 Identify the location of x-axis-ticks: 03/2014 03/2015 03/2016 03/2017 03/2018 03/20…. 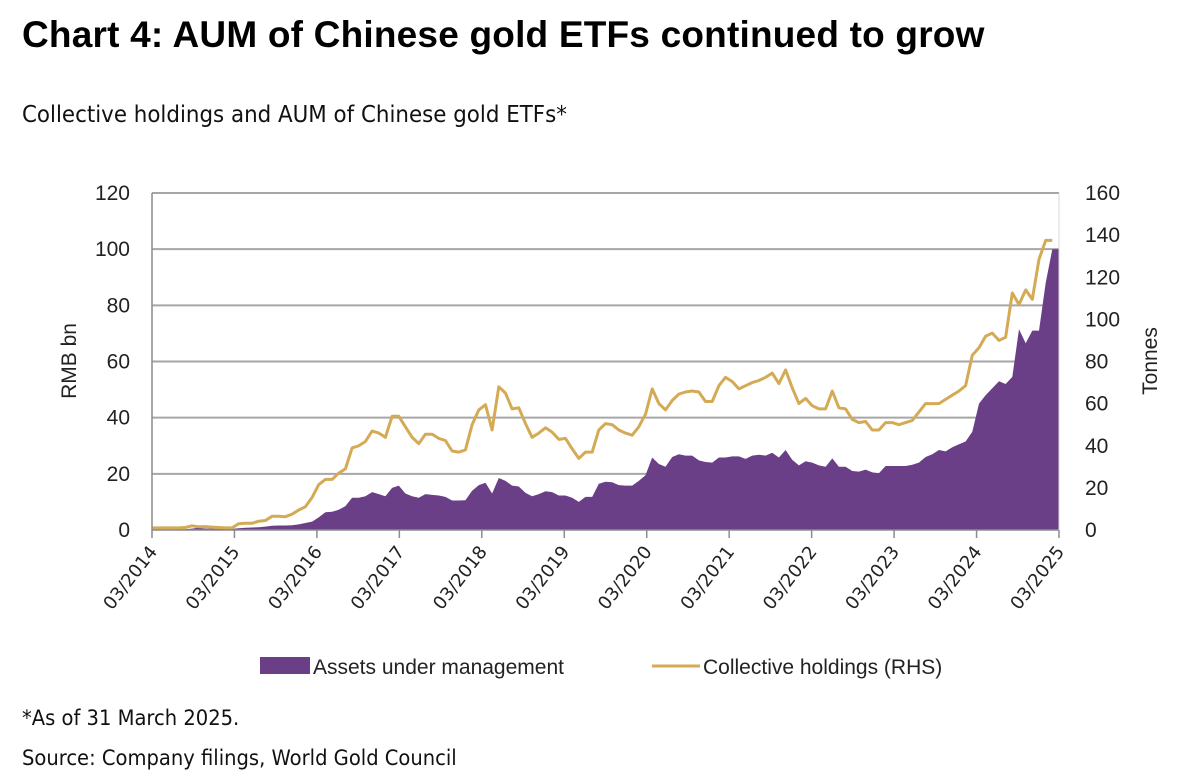
(584, 572).